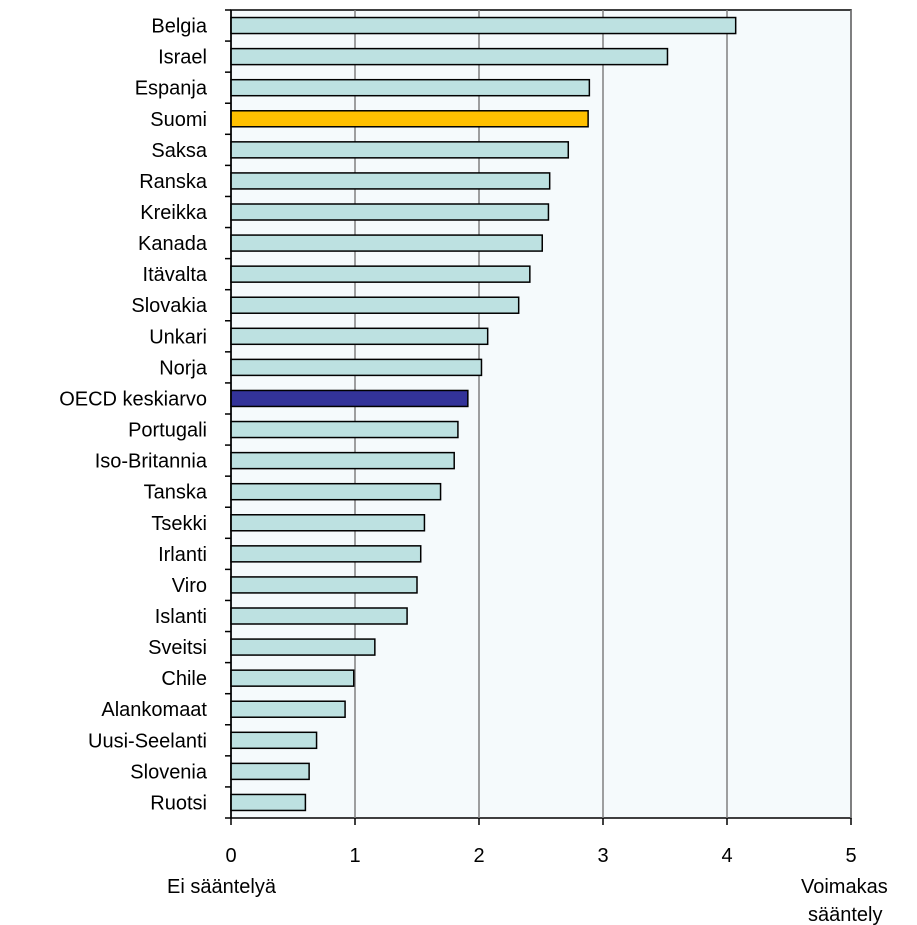 This screenshot has width=917, height=925. What do you see at coordinates (478, 856) in the screenshot?
I see `x-tick-label: 2` at bounding box center [478, 856].